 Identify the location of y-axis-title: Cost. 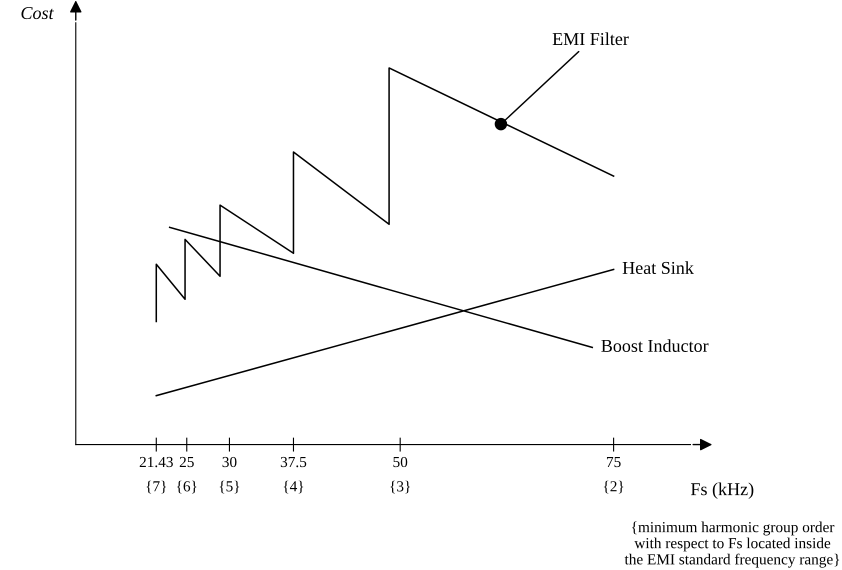
(37, 13).